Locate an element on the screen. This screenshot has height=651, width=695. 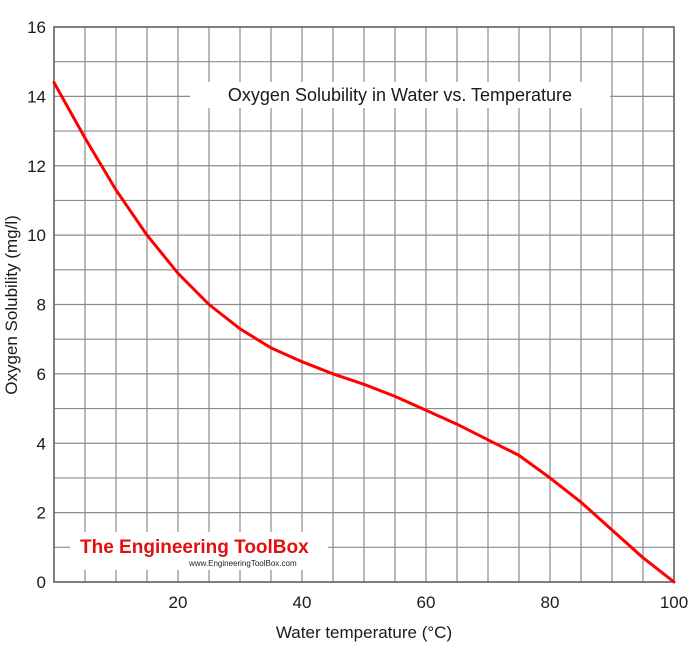
x-axis-ticks: 20 40 60 80 100 is located at coordinates (429, 602).